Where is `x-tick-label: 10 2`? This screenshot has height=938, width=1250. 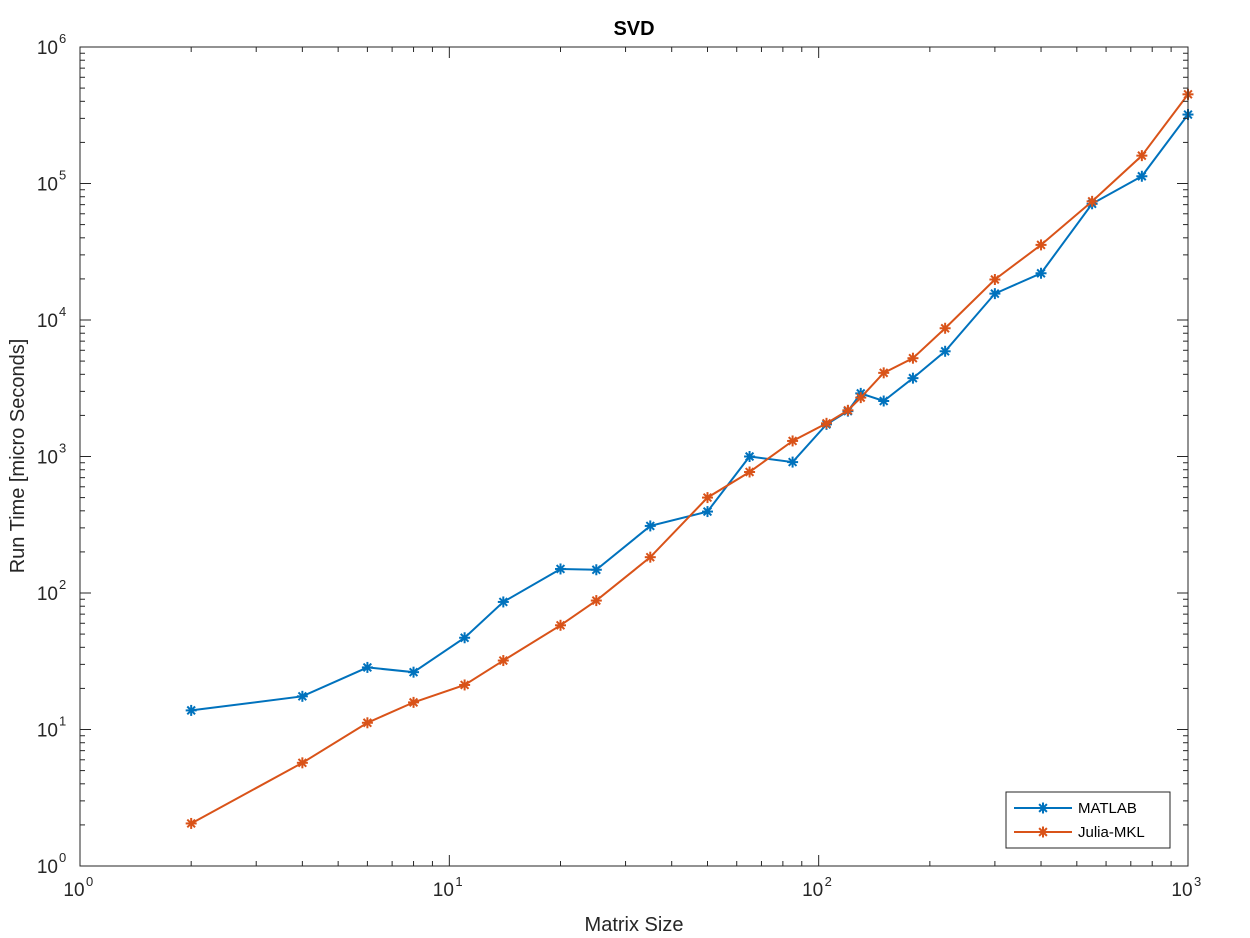
x-tick-label: 10 2 is located at coordinates (817, 887).